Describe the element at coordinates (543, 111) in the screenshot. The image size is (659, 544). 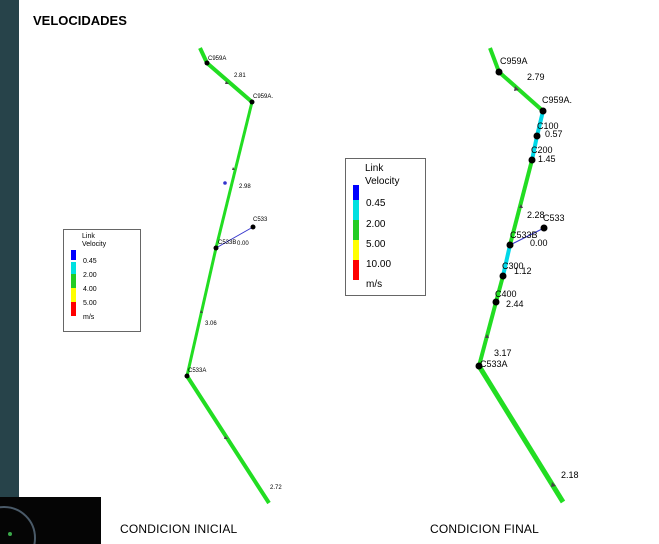
I see `node-final-c959a-dot` at that location.